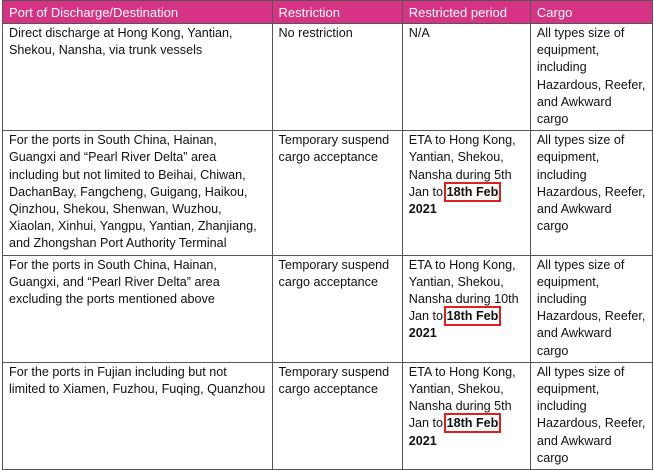  I want to click on period-cell: N/A, so click(466, 77).